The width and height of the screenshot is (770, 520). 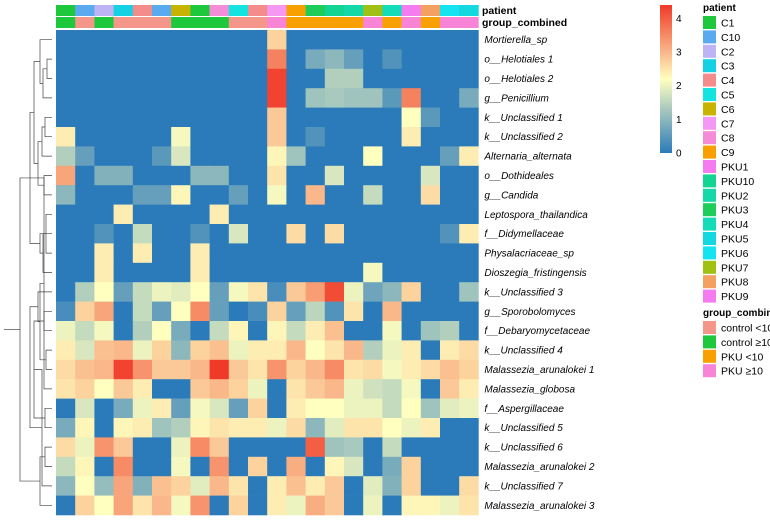 I want to click on row-label: Dioszegia_fristingensis, so click(x=535, y=273).